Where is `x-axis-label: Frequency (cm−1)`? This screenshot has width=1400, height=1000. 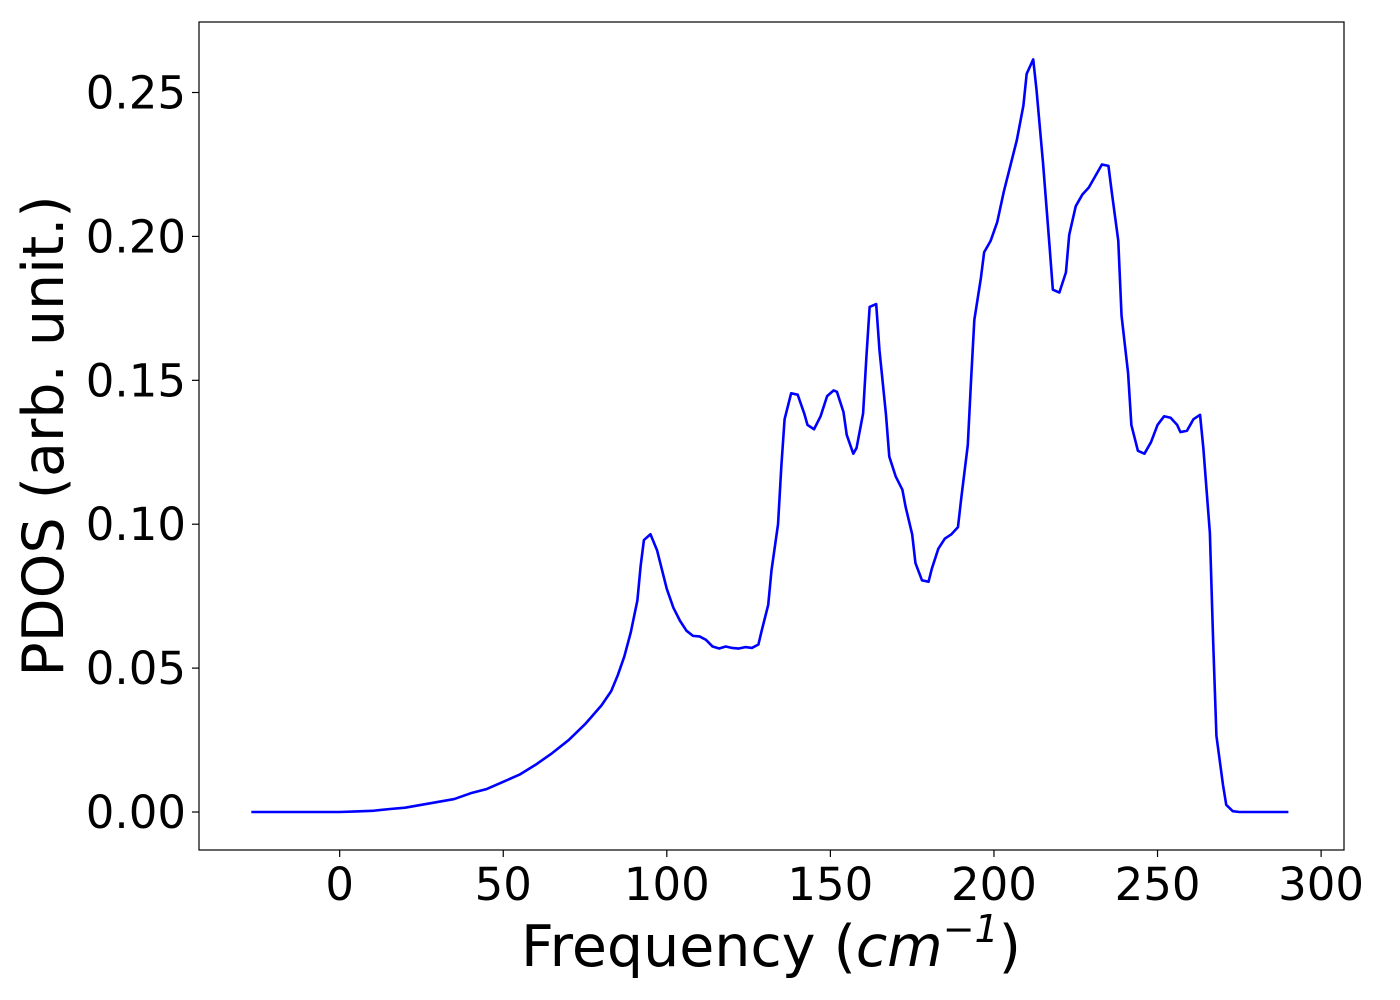 x-axis-label: Frequency (cm−1) is located at coordinates (771, 943).